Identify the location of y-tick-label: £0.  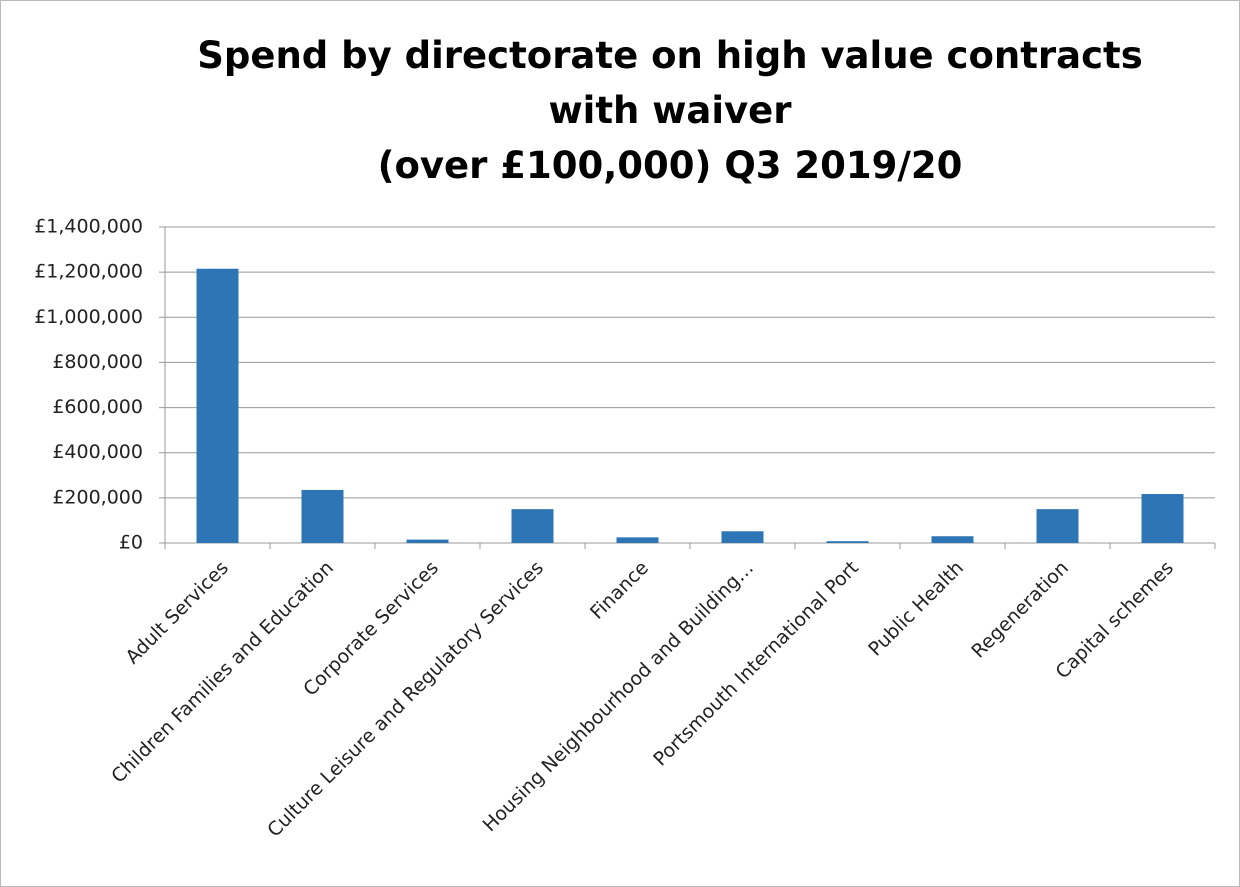
(131, 543).